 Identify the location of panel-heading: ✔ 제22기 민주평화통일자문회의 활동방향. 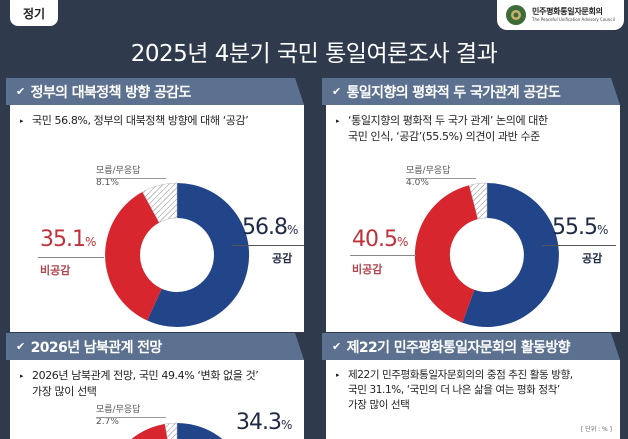
(471, 346).